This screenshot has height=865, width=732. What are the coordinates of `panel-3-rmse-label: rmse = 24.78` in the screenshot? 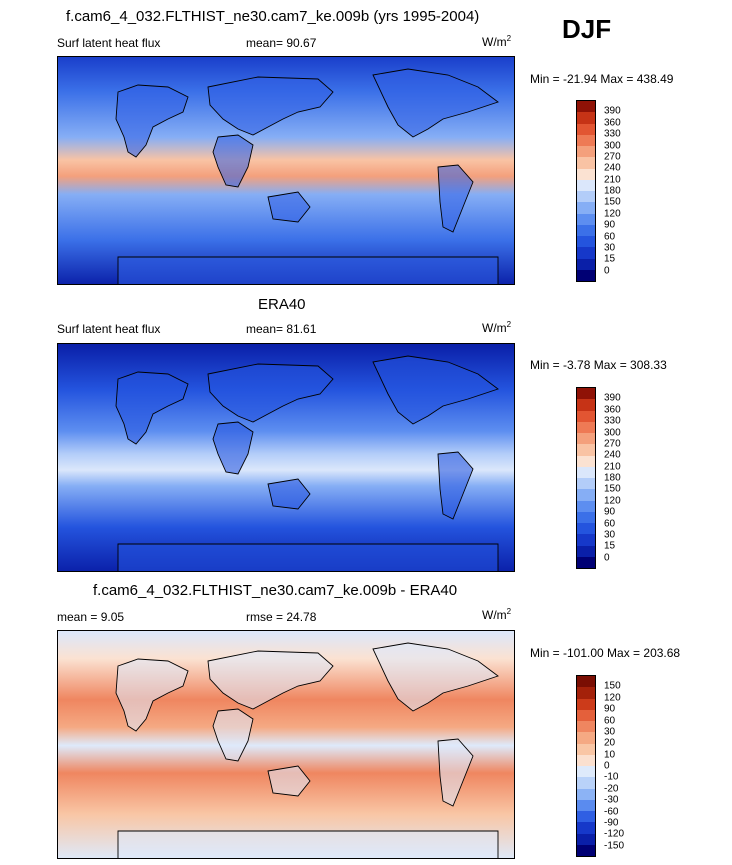 It's located at (281, 617).